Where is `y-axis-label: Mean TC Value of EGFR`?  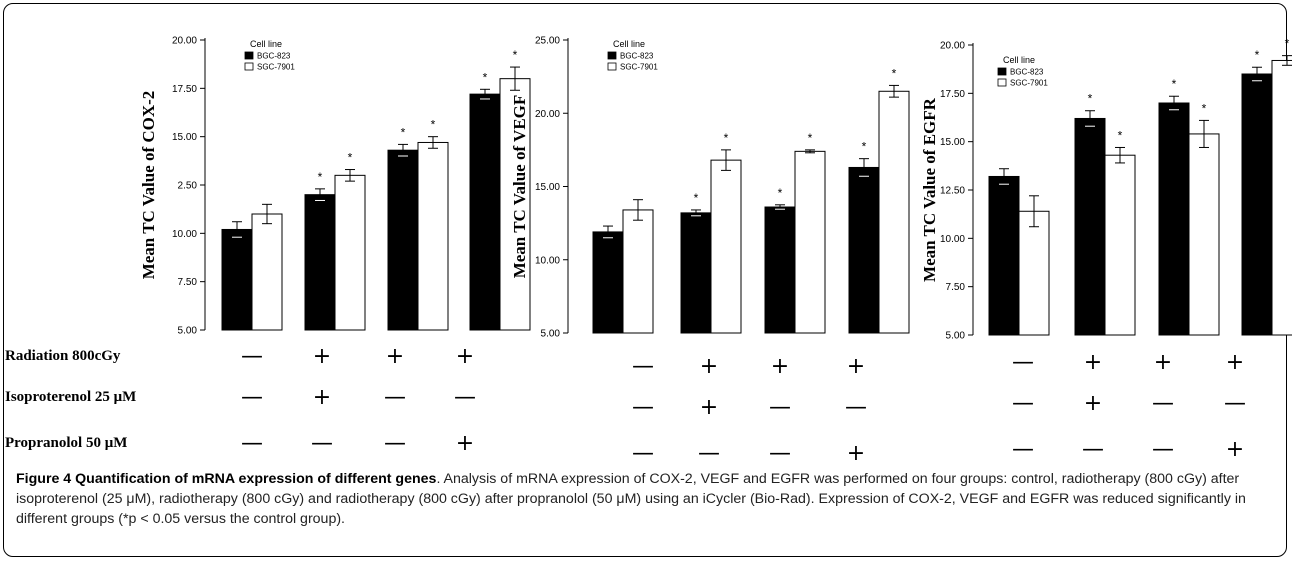
y-axis-label: Mean TC Value of EGFR is located at coordinates (929, 189).